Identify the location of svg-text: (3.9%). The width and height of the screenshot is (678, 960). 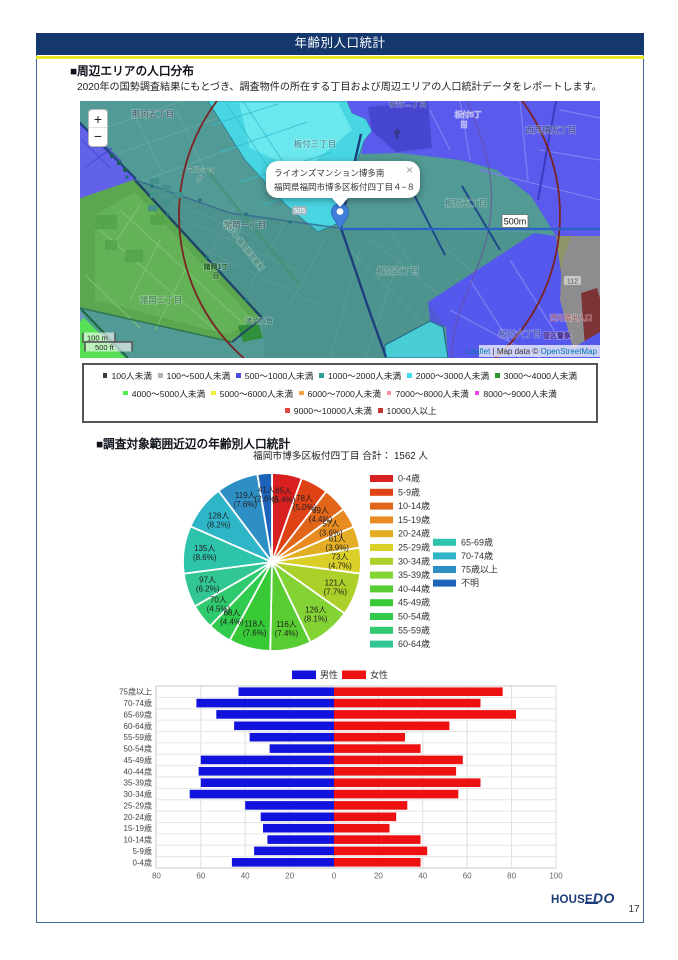
(337, 547).